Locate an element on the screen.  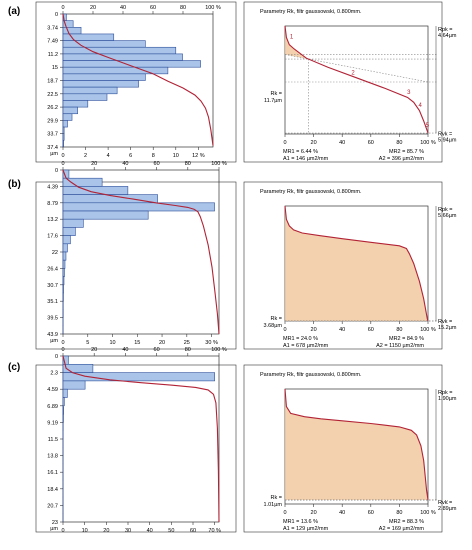
abbott-axes-box is located at coordinates (356, 80).